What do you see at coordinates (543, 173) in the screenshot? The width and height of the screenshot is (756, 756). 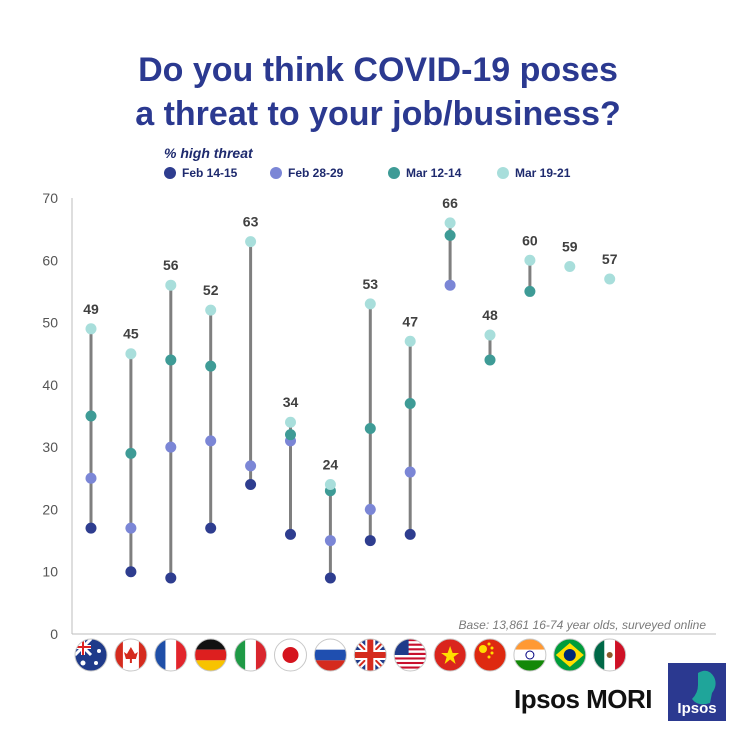 I see `legend-label-mar-19-21: Mar 19-21` at bounding box center [543, 173].